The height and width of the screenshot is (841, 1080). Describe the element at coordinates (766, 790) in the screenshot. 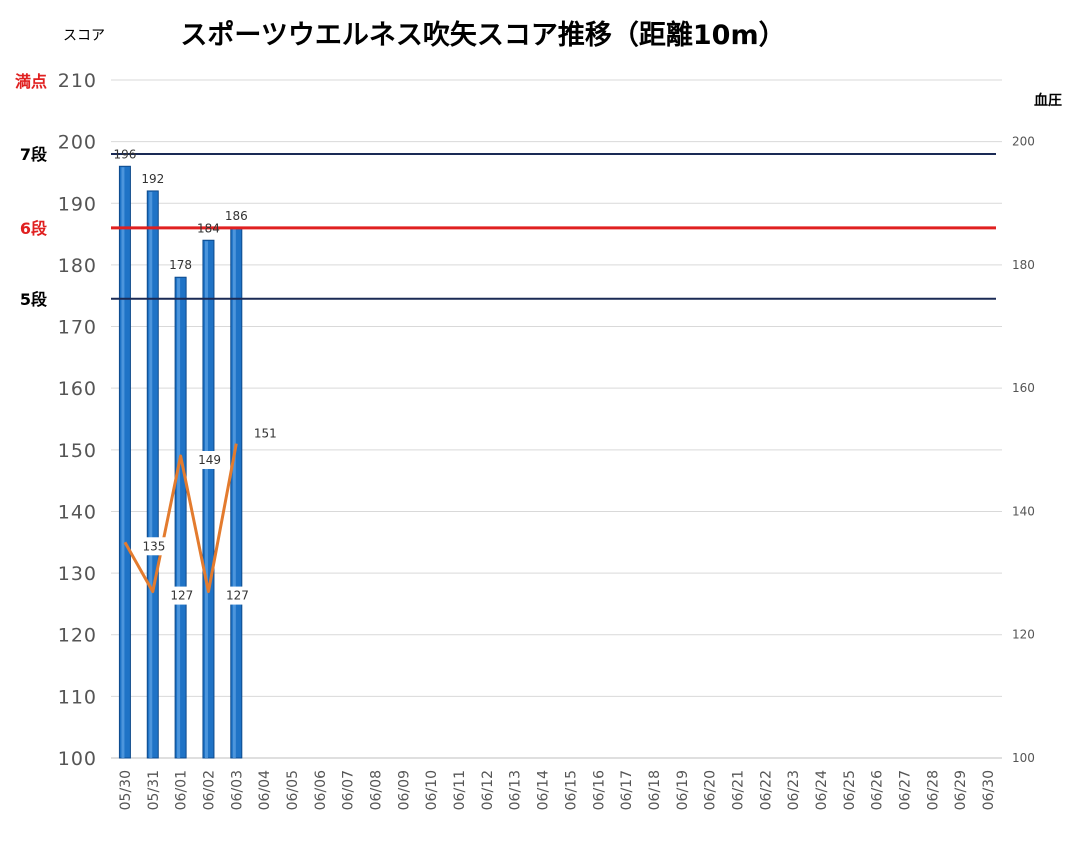

I see `x-tick-label: 06/22` at that location.